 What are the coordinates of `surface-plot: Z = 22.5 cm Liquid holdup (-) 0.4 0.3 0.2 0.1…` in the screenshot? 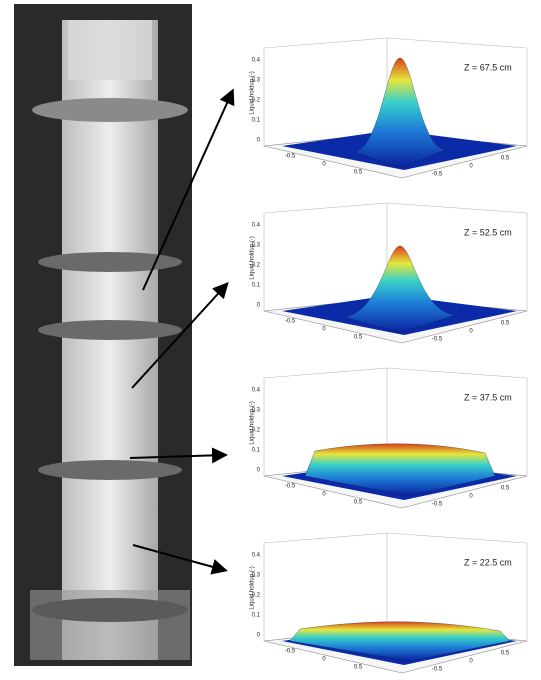 It's located at (389, 603).